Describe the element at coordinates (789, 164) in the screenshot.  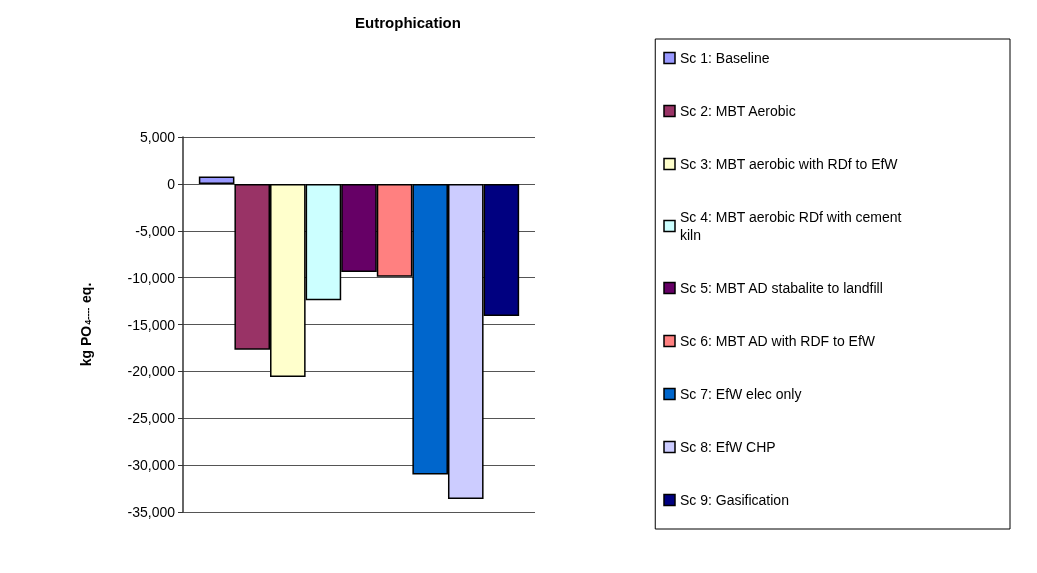
I see `legend-label: Sc 3: MBT aerobic with RDf to EfW` at that location.